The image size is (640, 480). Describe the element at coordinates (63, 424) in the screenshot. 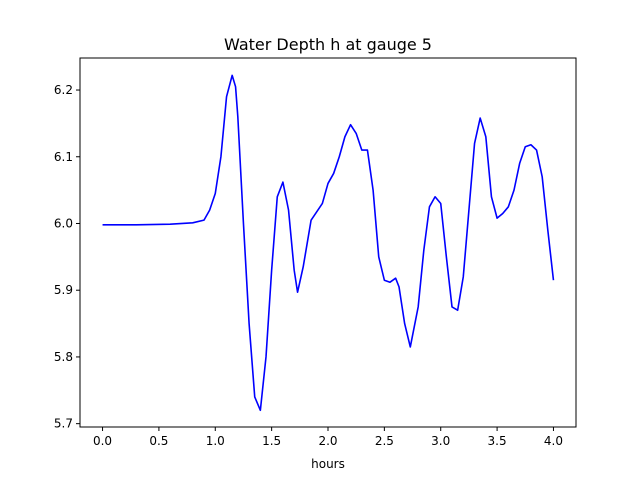

I see `y-tick-label-0: 5.7` at that location.